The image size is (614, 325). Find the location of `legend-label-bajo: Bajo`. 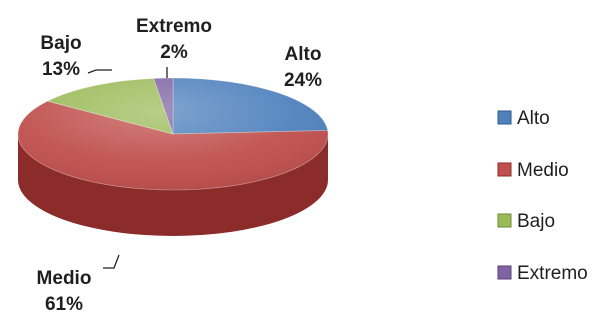

legend-label-bajo: Bajo is located at coordinates (536, 221).